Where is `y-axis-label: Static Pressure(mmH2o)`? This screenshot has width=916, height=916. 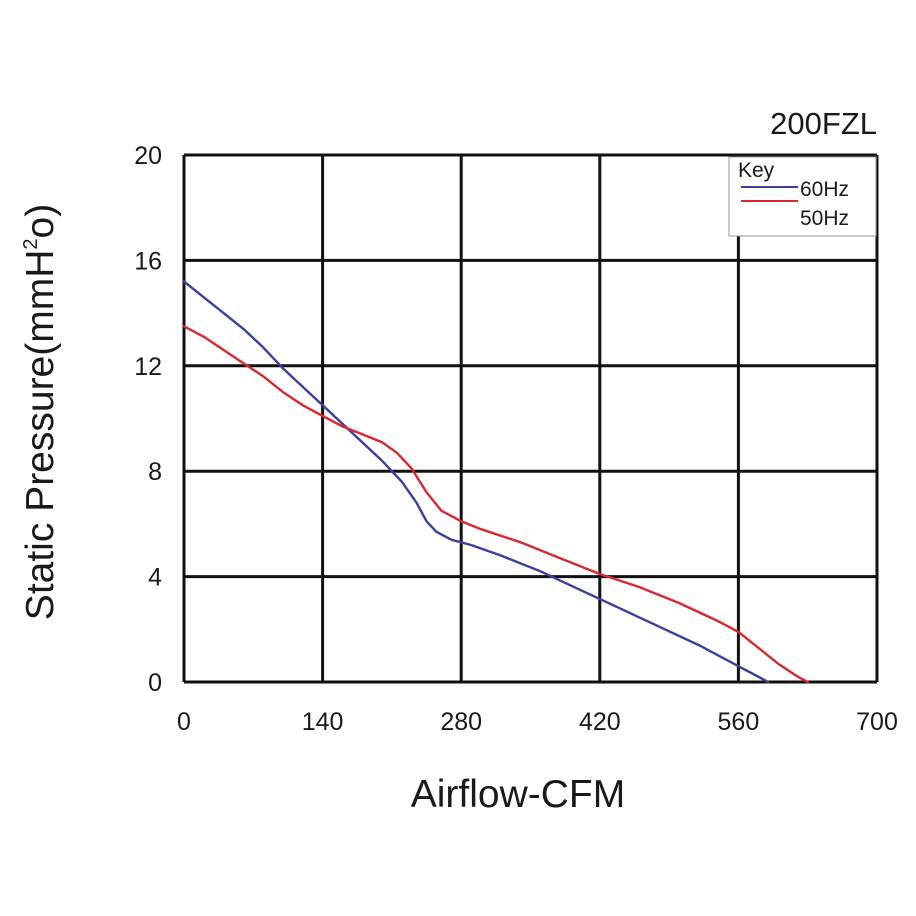
y-axis-label: Static Pressure(mmH2o) is located at coordinates (40, 412).